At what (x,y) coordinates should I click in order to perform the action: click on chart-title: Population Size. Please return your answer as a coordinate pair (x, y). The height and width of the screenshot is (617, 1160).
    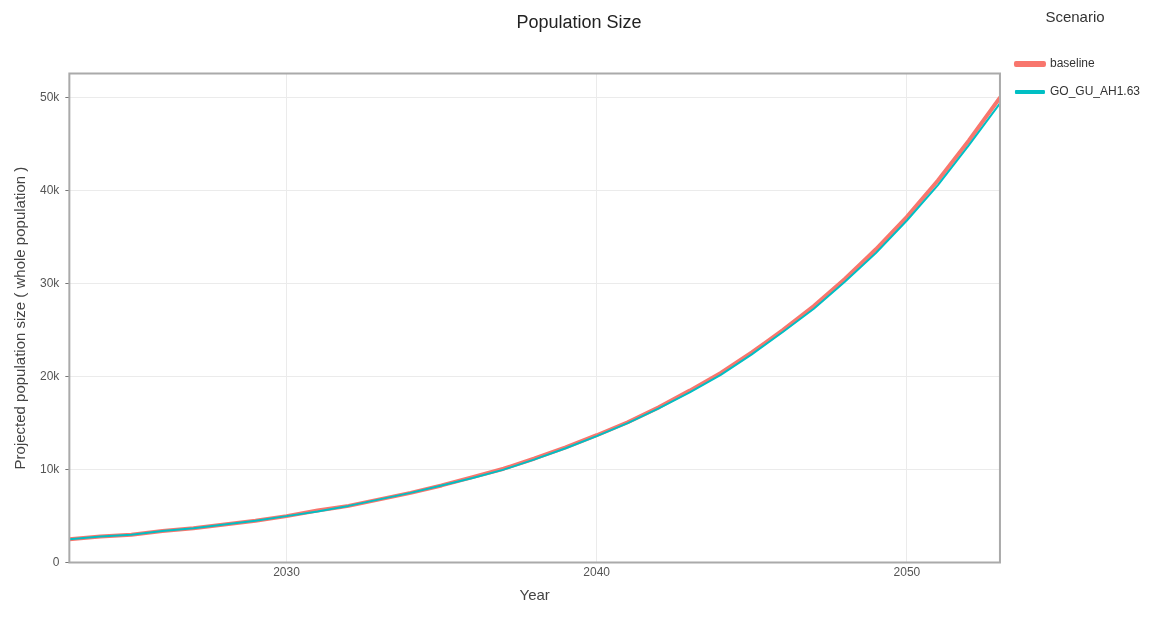
    Looking at the image, I should click on (579, 21).